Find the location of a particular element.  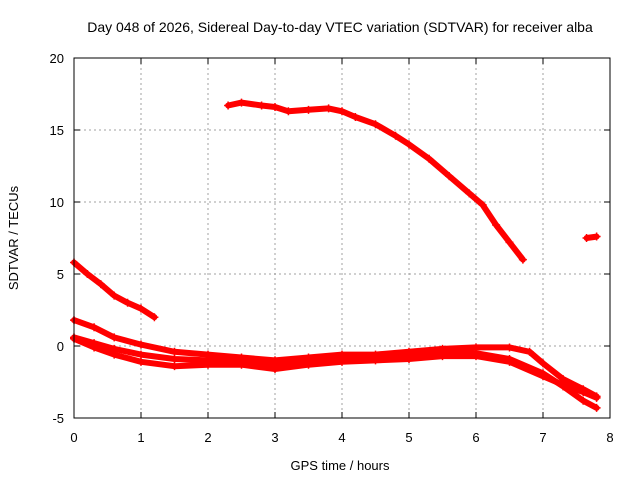

x-tick-label: 5 is located at coordinates (408, 437).